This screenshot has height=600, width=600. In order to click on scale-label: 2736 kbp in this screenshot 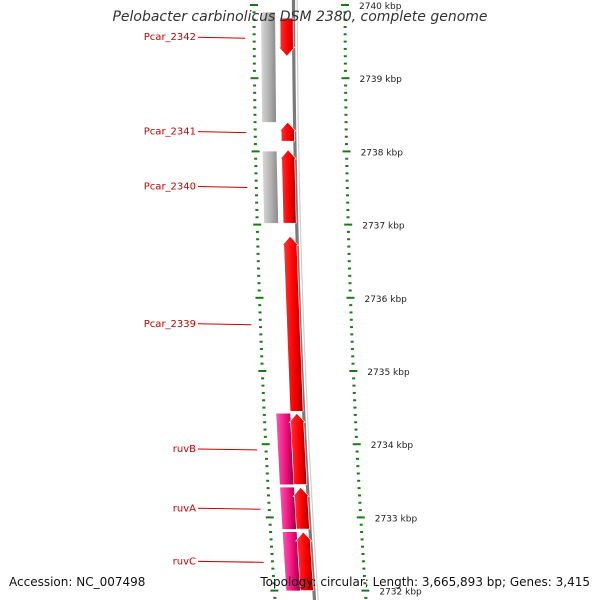, I will do `click(385, 300)`.